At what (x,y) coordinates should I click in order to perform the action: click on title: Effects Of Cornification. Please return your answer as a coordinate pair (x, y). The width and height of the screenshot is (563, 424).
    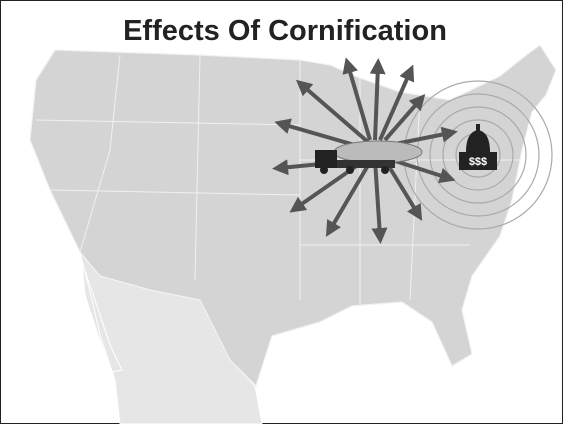
    Looking at the image, I should click on (285, 31).